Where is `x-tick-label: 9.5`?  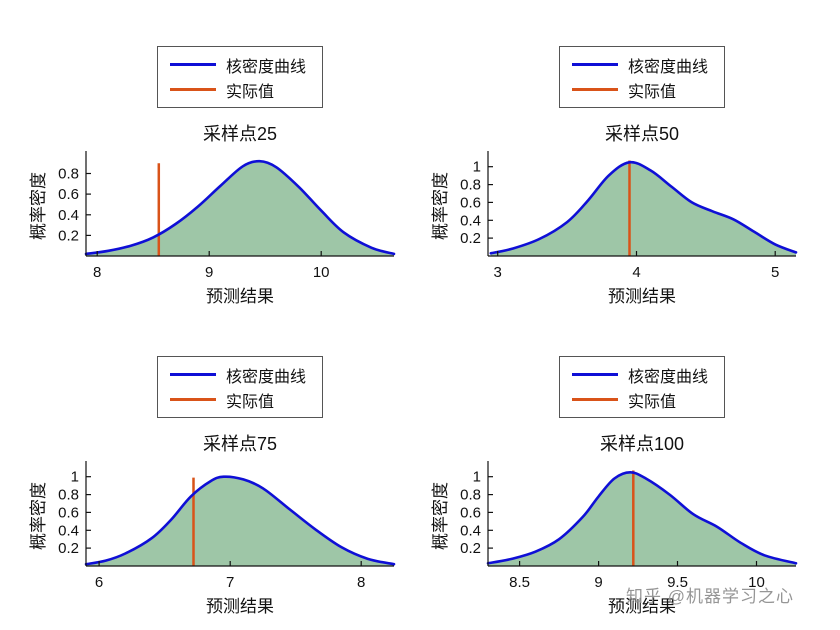
x-tick-label: 9.5 is located at coordinates (677, 582).